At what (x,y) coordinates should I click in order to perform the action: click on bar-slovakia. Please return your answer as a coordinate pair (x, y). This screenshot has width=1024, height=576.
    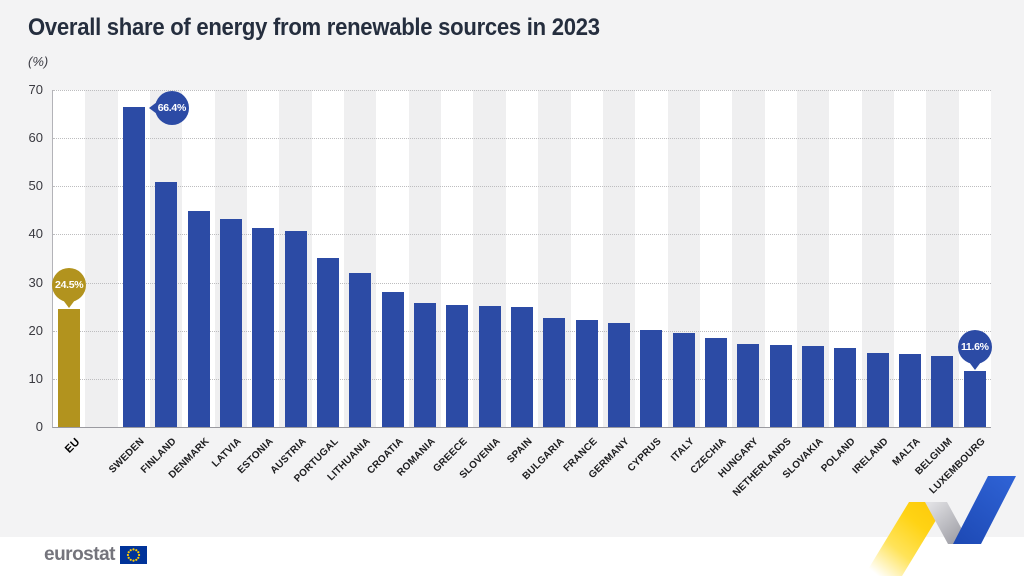
    Looking at the image, I should click on (813, 386).